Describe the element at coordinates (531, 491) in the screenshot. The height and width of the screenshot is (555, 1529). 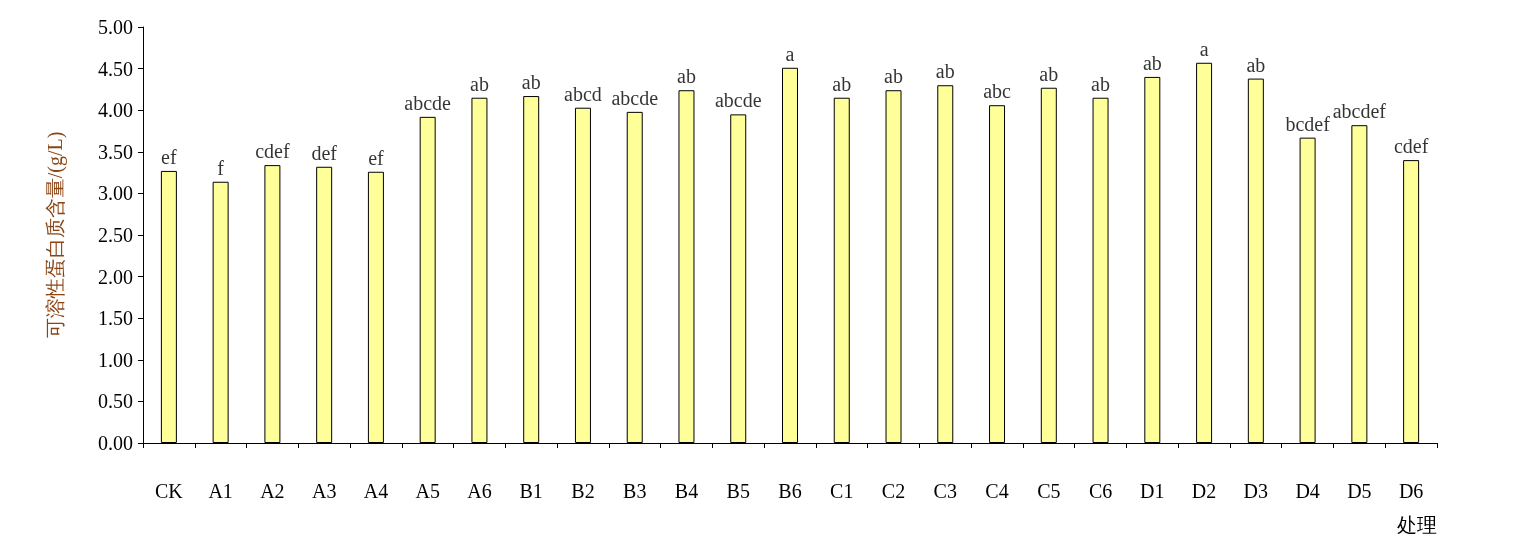
I see `x-tick-label: B1` at that location.